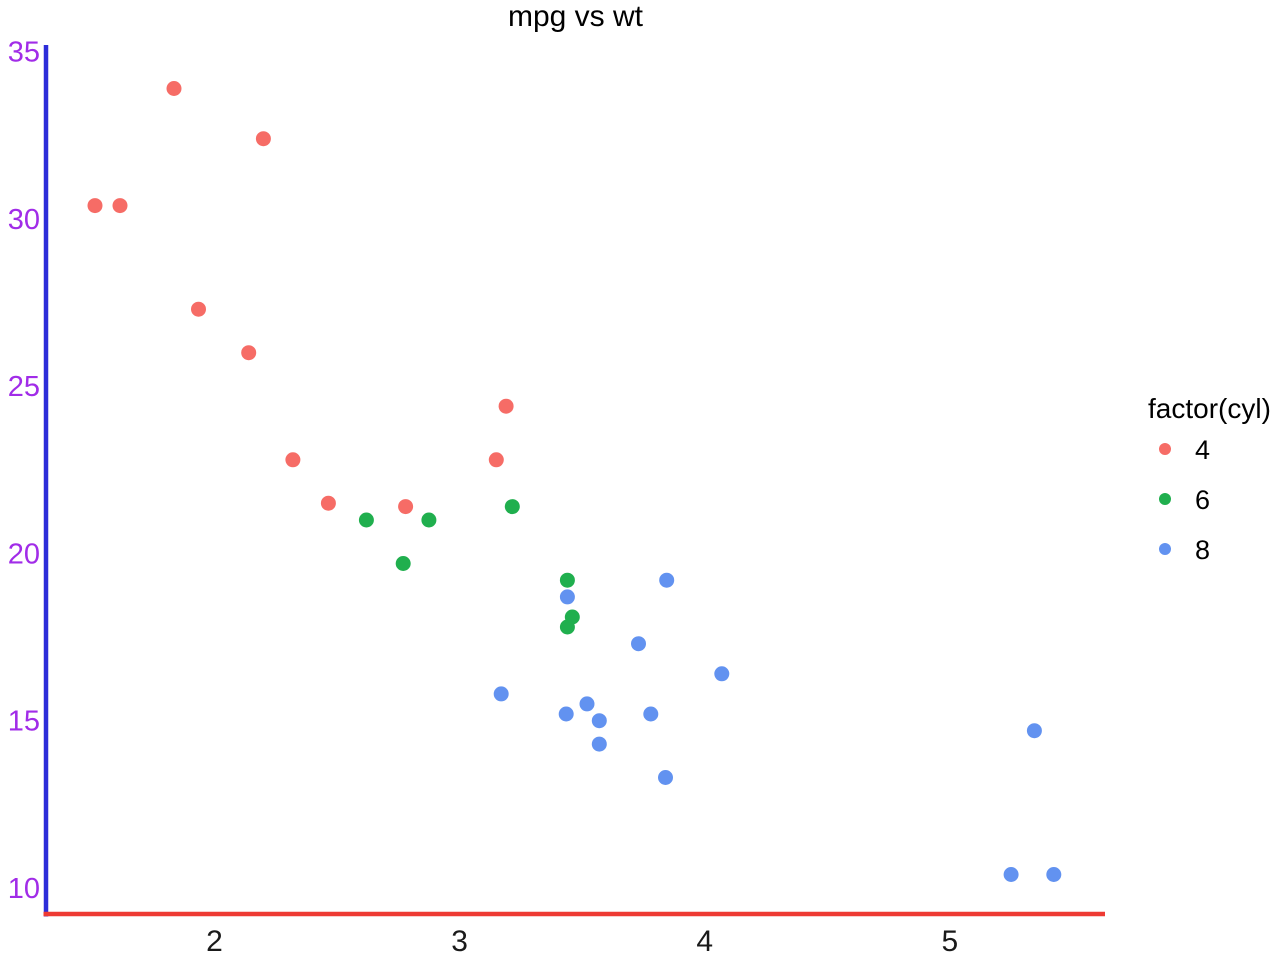  I want to click on y-tick-label: 25, so click(24, 387).